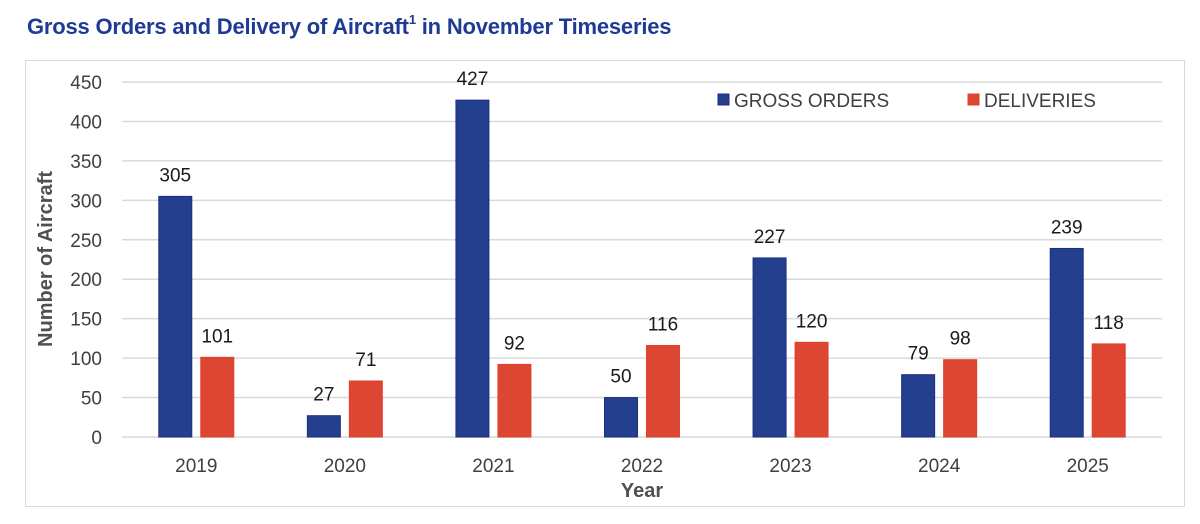  Describe the element at coordinates (663, 324) in the screenshot. I see `data-label: 116` at that location.